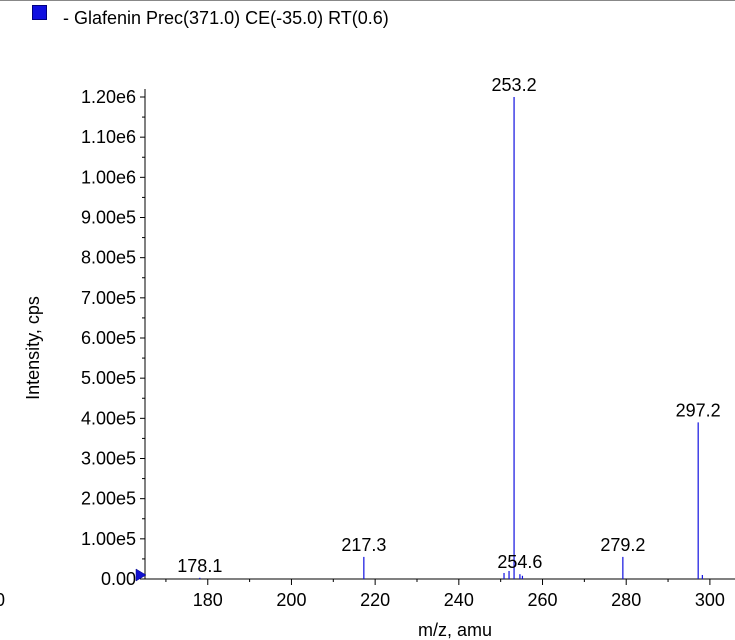 The image size is (735, 640). I want to click on y-tick-label: 7.00e5, so click(108, 298).